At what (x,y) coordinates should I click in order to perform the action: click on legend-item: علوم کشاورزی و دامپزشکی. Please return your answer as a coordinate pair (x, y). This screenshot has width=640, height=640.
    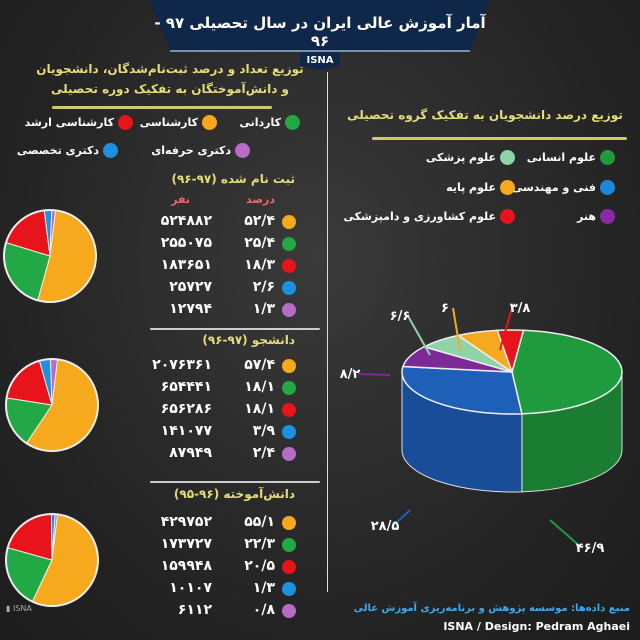
    Looking at the image, I should click on (429, 216).